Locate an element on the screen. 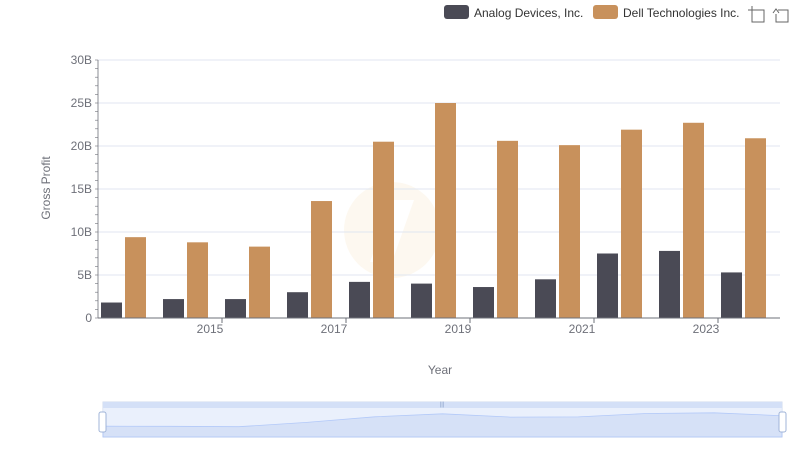 This screenshot has height=461, width=800. bar-analog-devices-2022 is located at coordinates (607, 286).